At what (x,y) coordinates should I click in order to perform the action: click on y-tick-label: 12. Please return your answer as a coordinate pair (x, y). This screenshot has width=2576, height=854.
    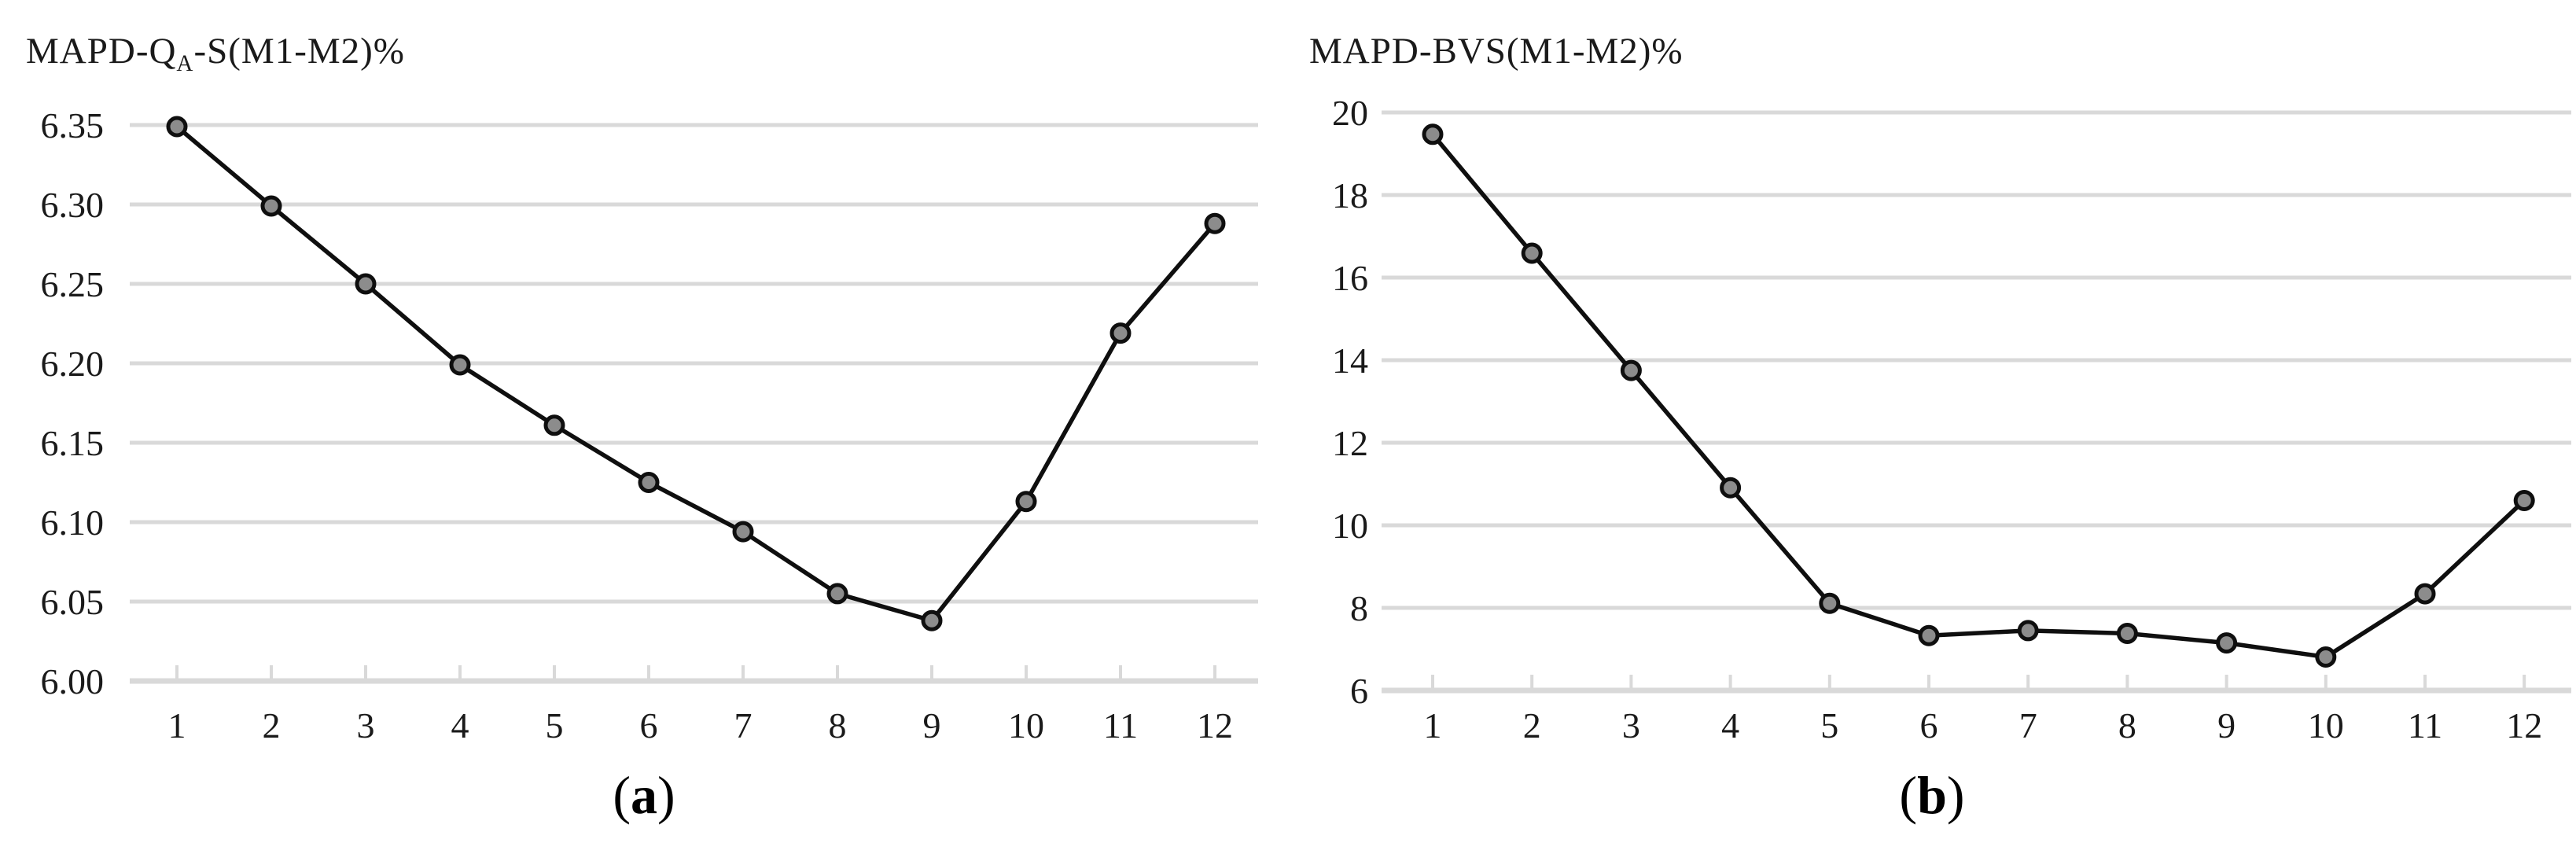
    Looking at the image, I should click on (1350, 443).